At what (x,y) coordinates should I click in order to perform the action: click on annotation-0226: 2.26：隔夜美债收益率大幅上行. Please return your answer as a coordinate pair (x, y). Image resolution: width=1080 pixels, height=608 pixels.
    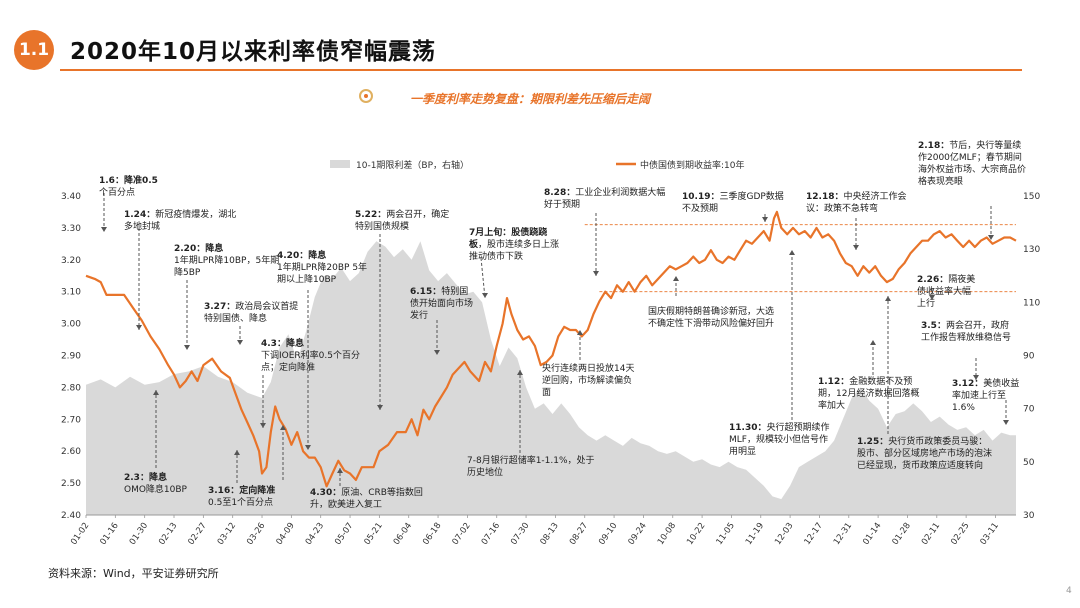
    Looking at the image, I should click on (948, 292).